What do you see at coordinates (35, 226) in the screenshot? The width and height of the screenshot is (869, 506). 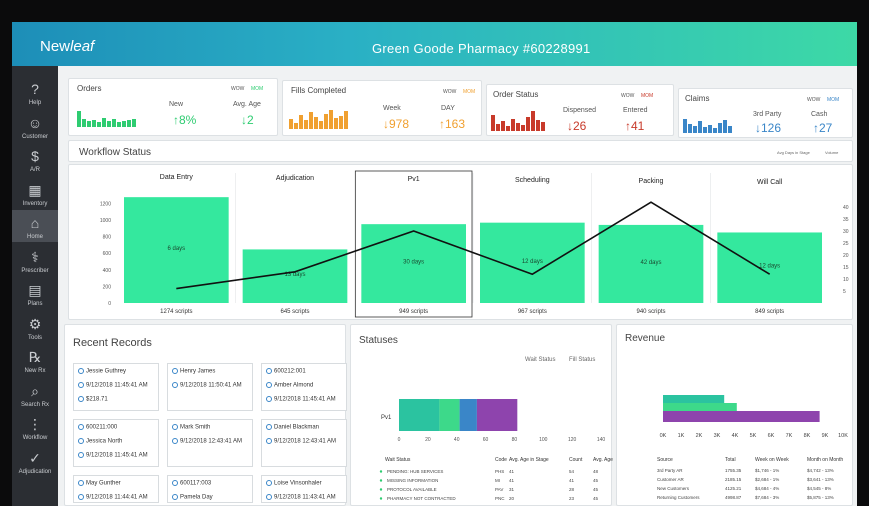 I see `sidebar-item-home: ⌂ Home` at bounding box center [35, 226].